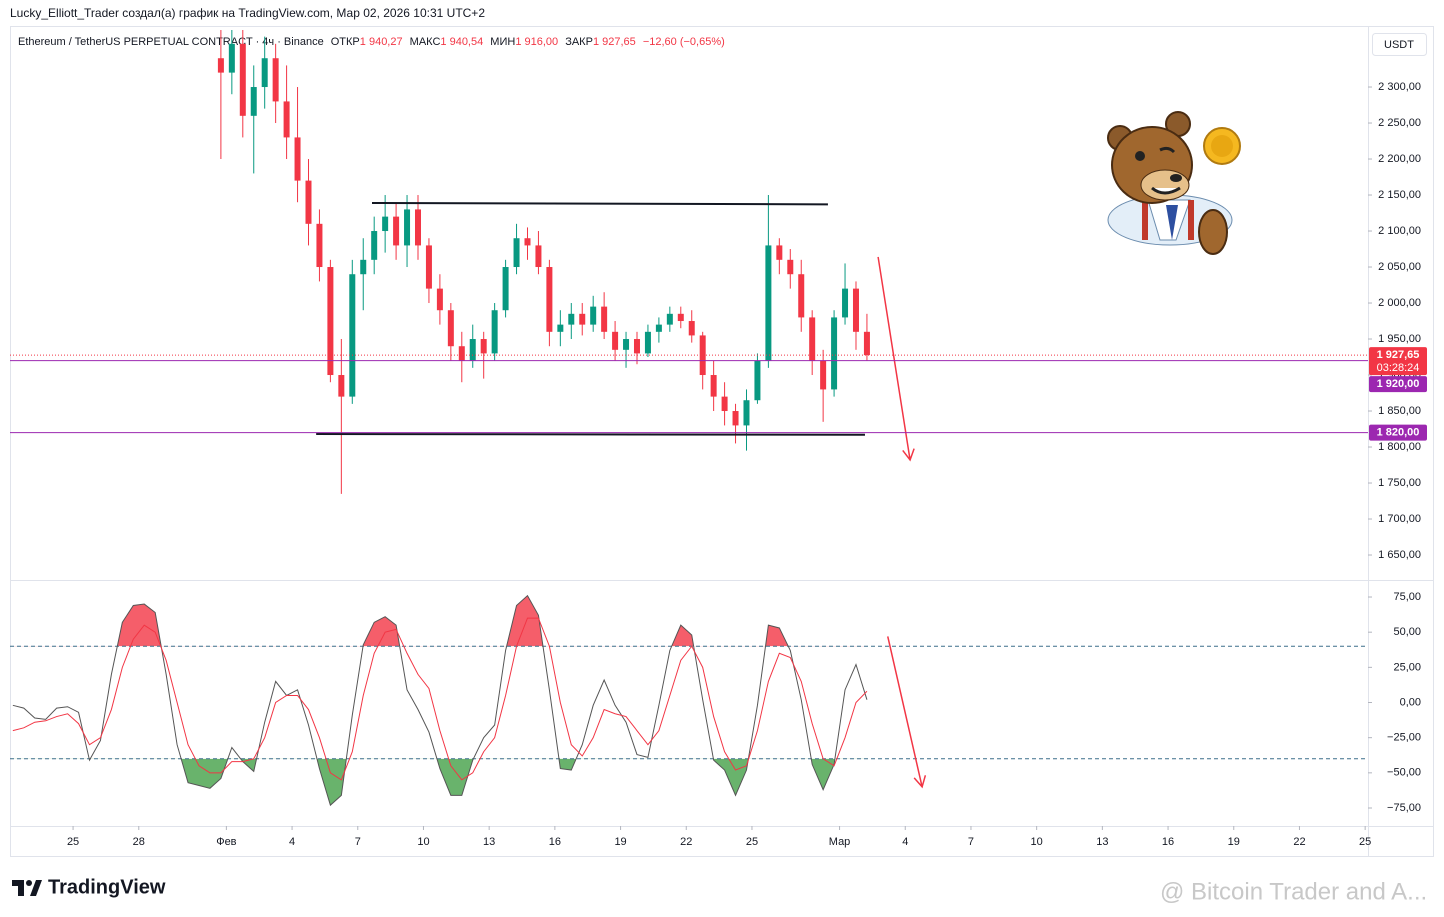  What do you see at coordinates (27, 888) in the screenshot?
I see `tradingview-logo` at bounding box center [27, 888].